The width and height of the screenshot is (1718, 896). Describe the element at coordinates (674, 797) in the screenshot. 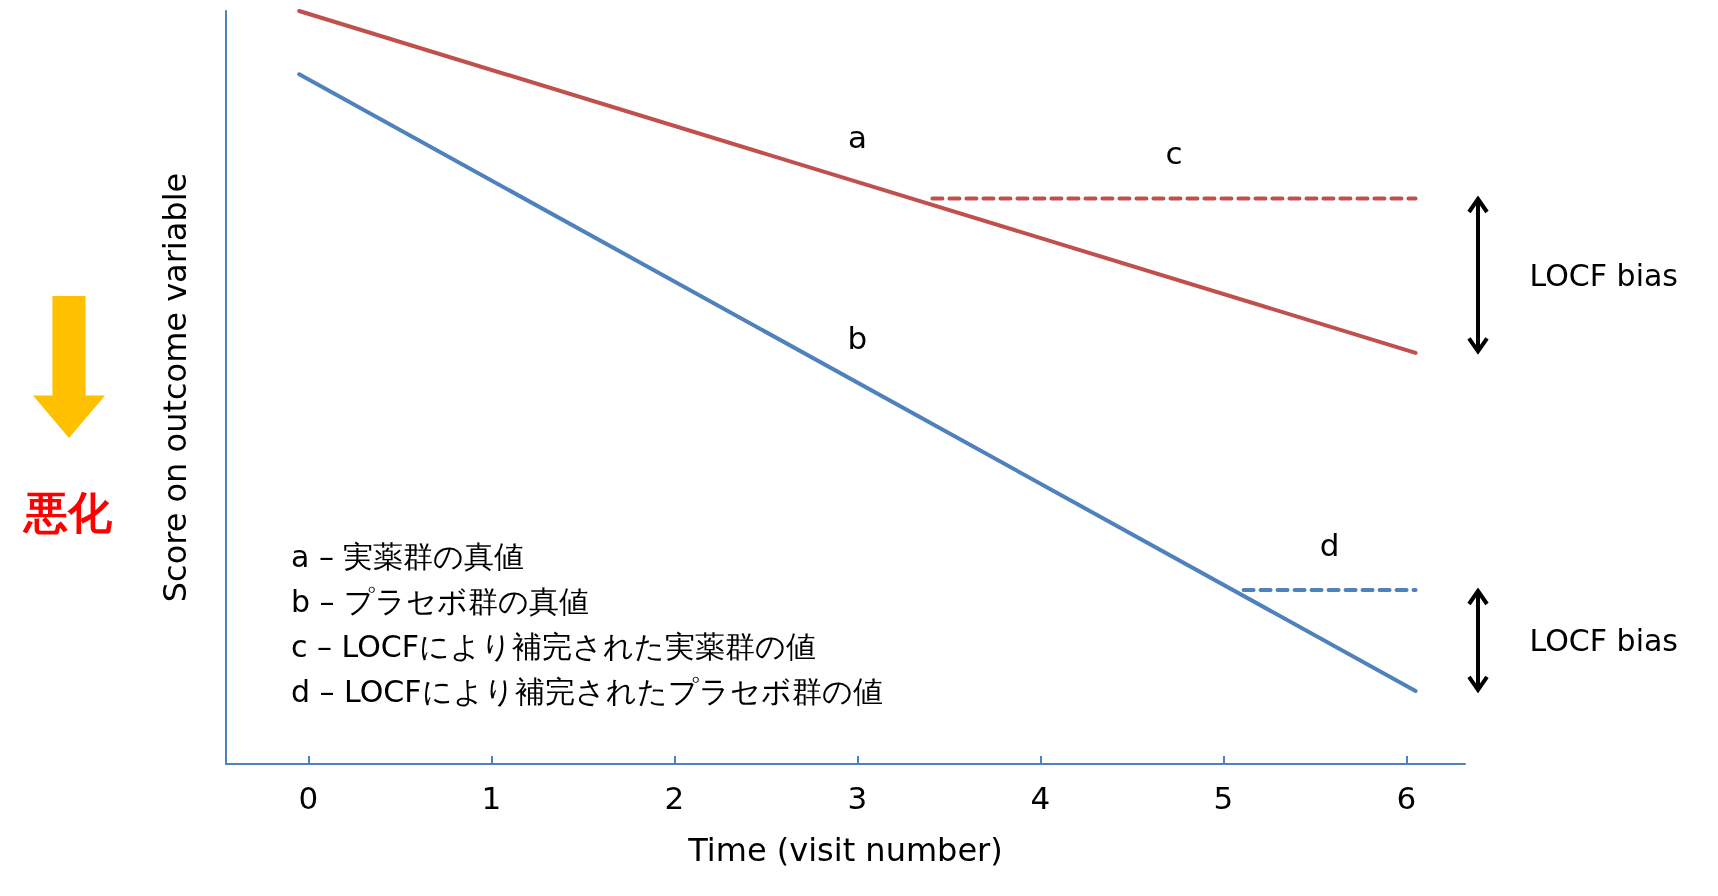

I see `x-tick-label: 2` at that location.